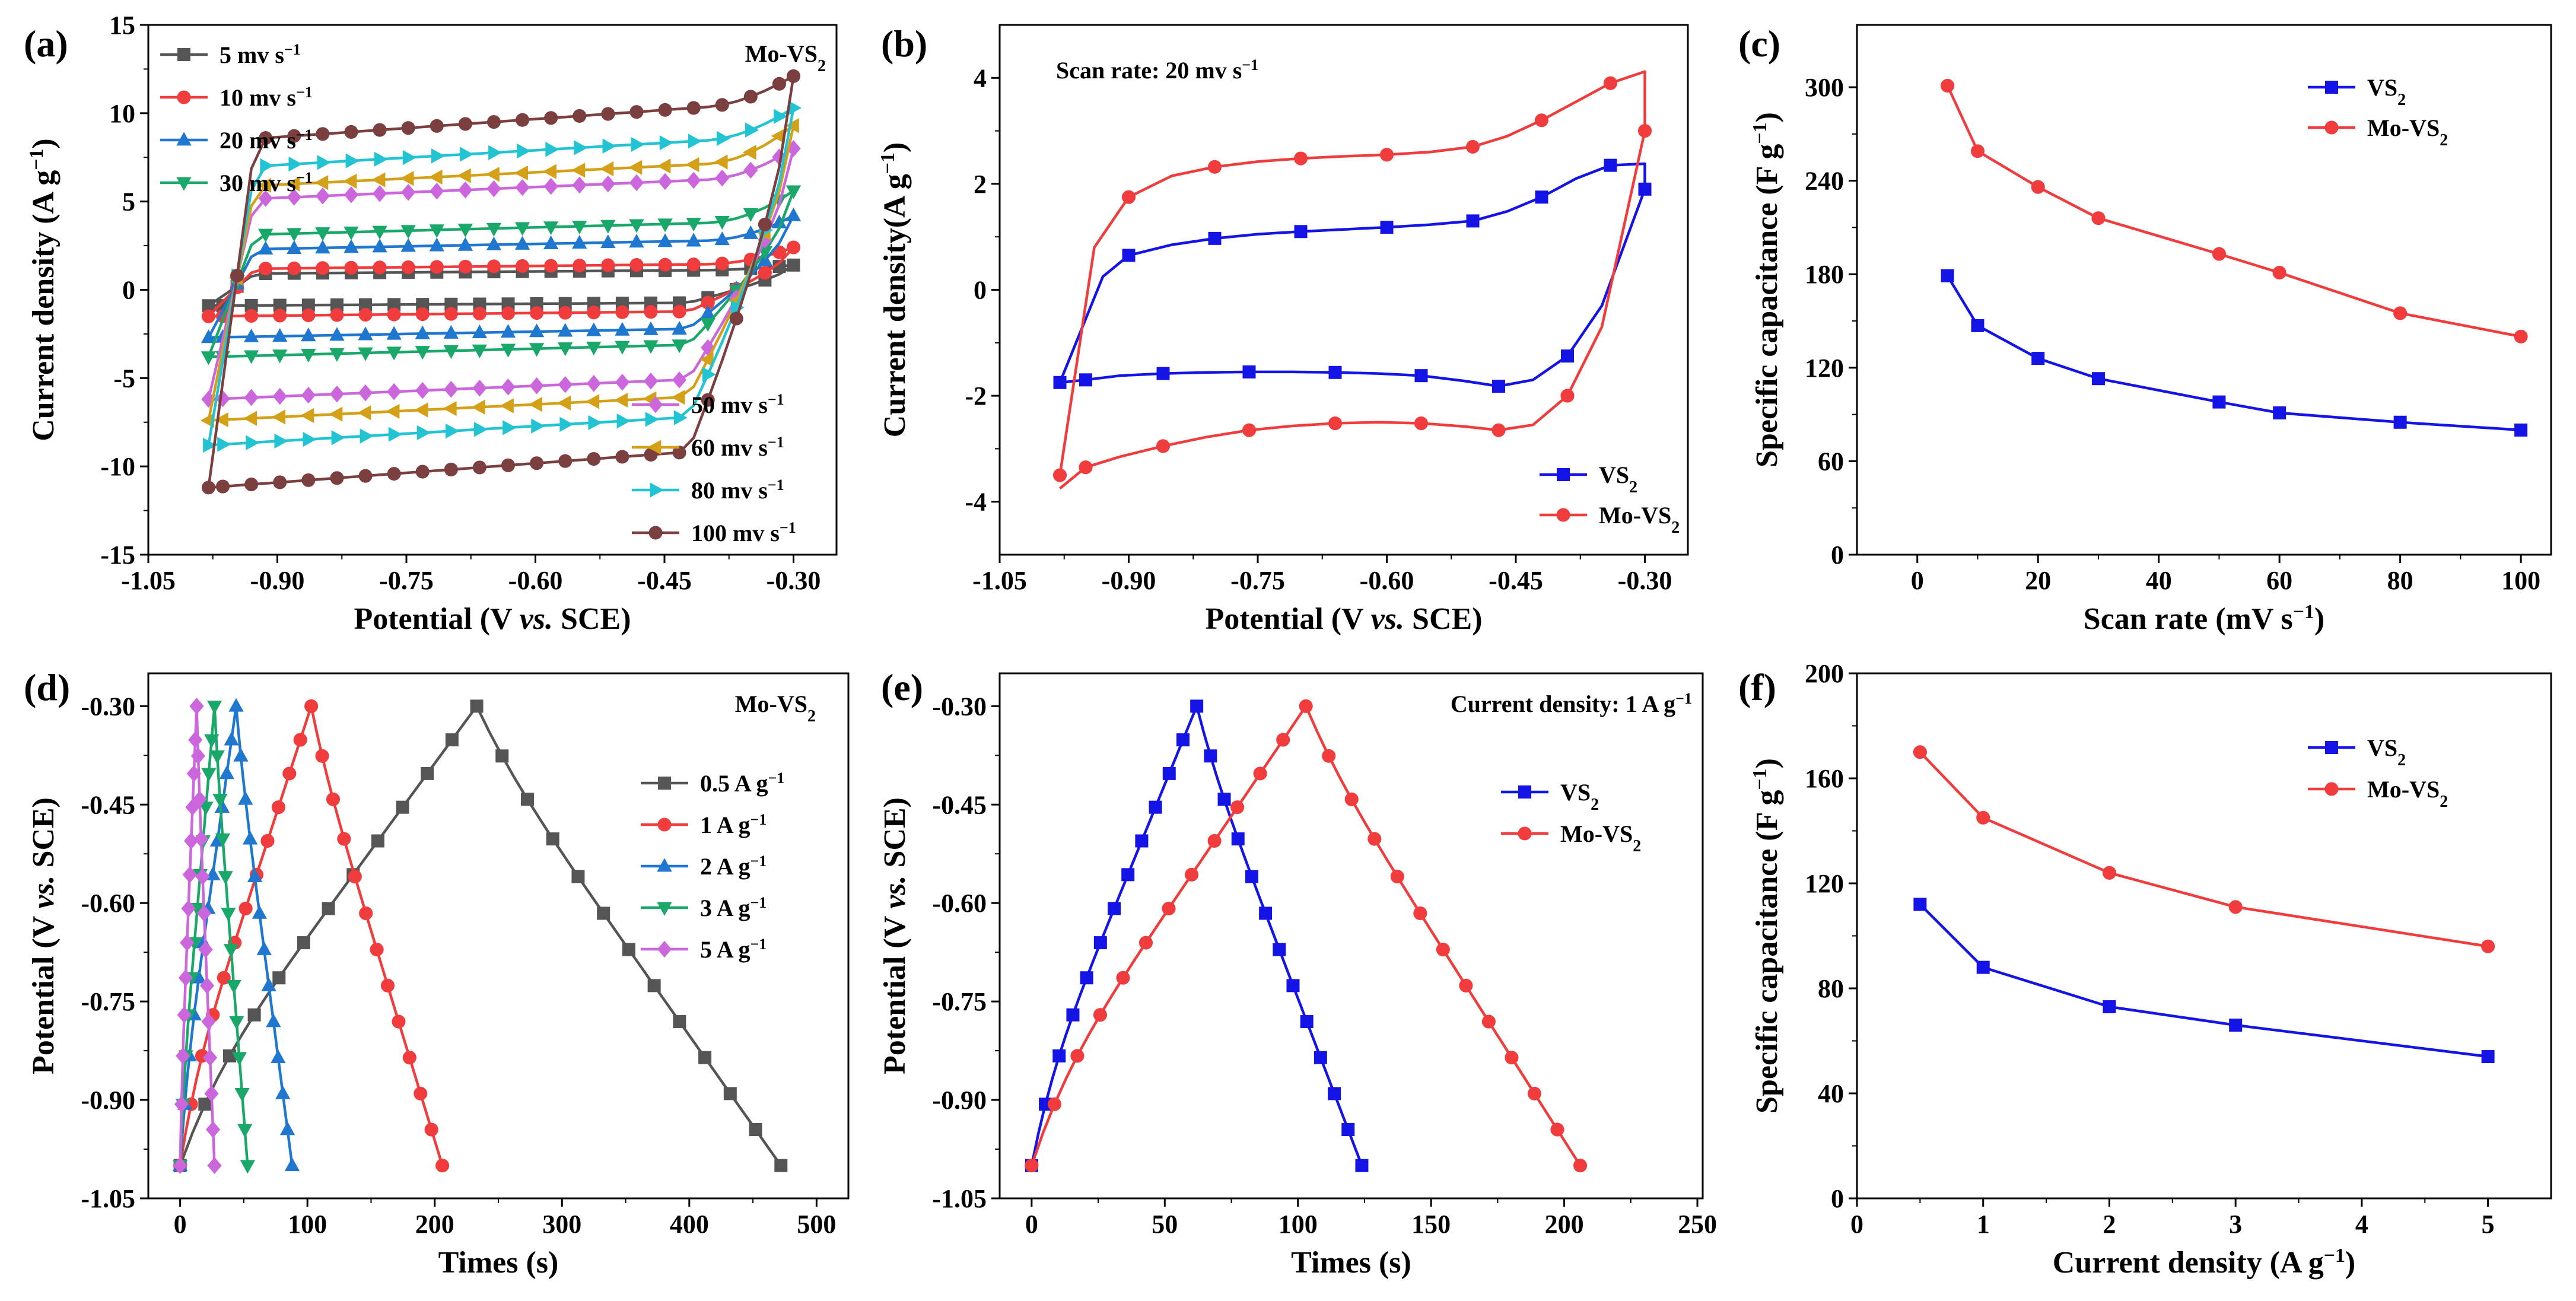 This screenshot has height=1301, width=2576. What do you see at coordinates (894, 289) in the screenshot?
I see `y-axis-title: Current density(A g−1)` at bounding box center [894, 289].